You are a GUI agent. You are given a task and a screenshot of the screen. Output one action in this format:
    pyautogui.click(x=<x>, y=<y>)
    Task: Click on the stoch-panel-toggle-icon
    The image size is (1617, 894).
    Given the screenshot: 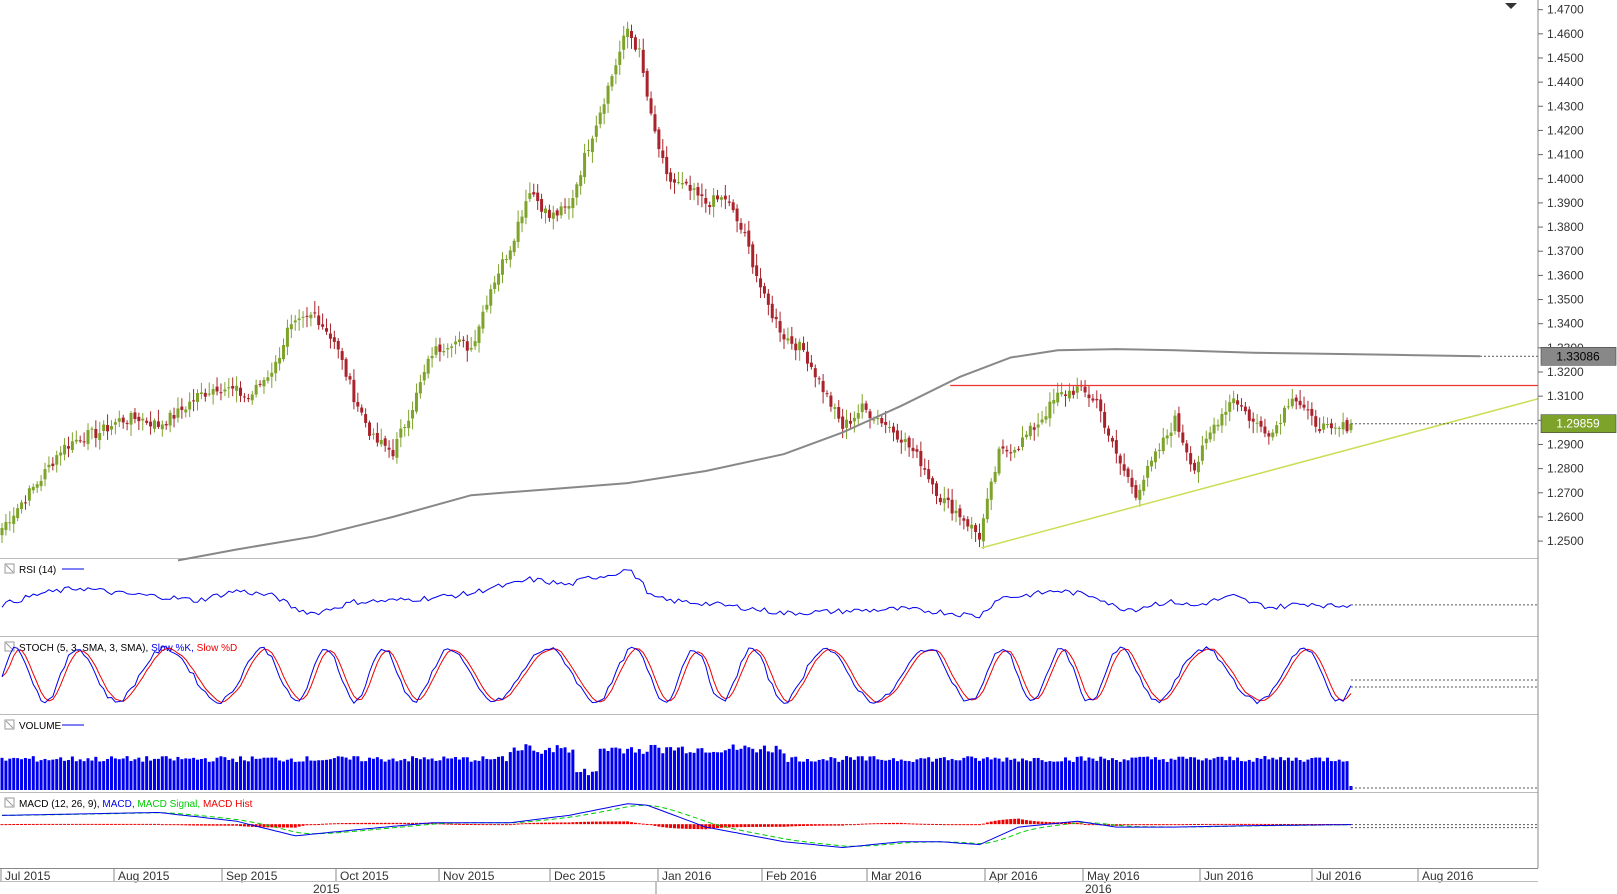 What is the action you would take?
    pyautogui.click(x=9, y=646)
    